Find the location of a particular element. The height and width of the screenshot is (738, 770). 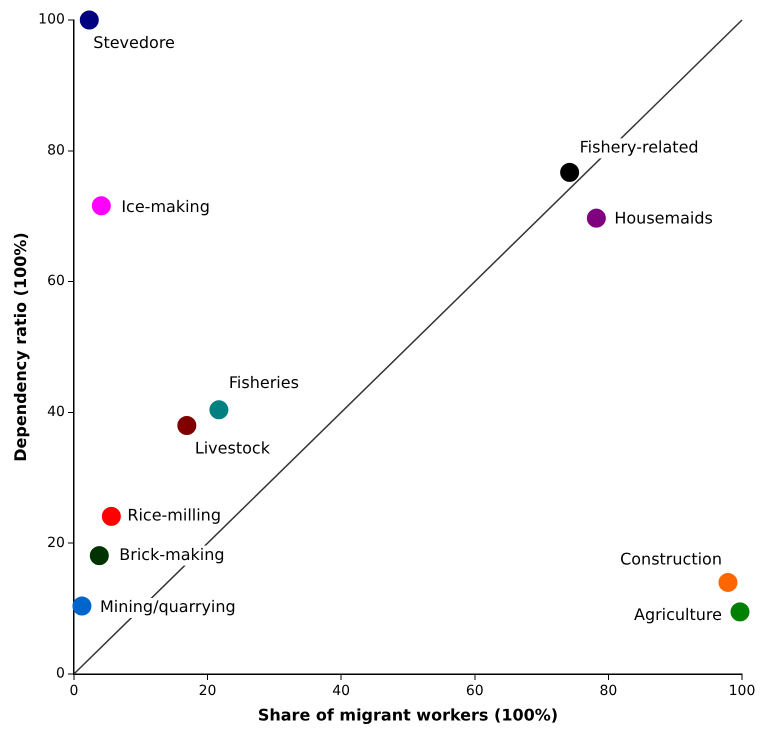

series-label: Stevedore is located at coordinates (134, 42).